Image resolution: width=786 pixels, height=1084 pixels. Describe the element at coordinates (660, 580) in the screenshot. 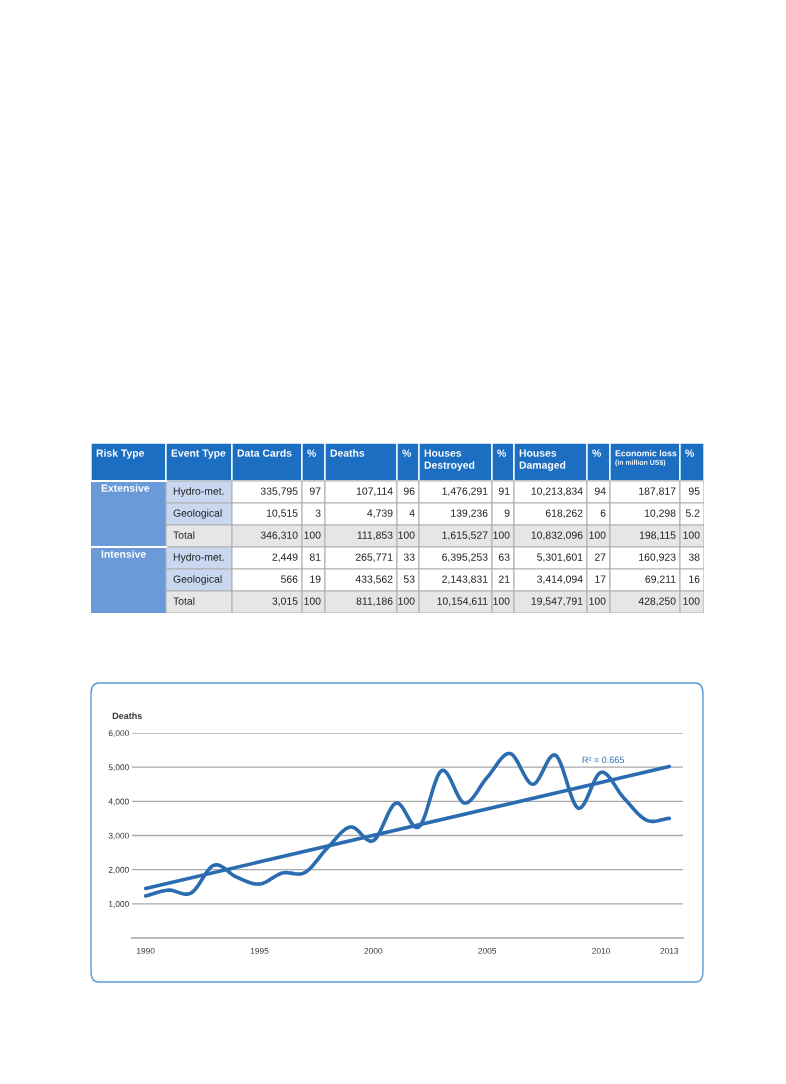

I see `text: 69,211` at that location.